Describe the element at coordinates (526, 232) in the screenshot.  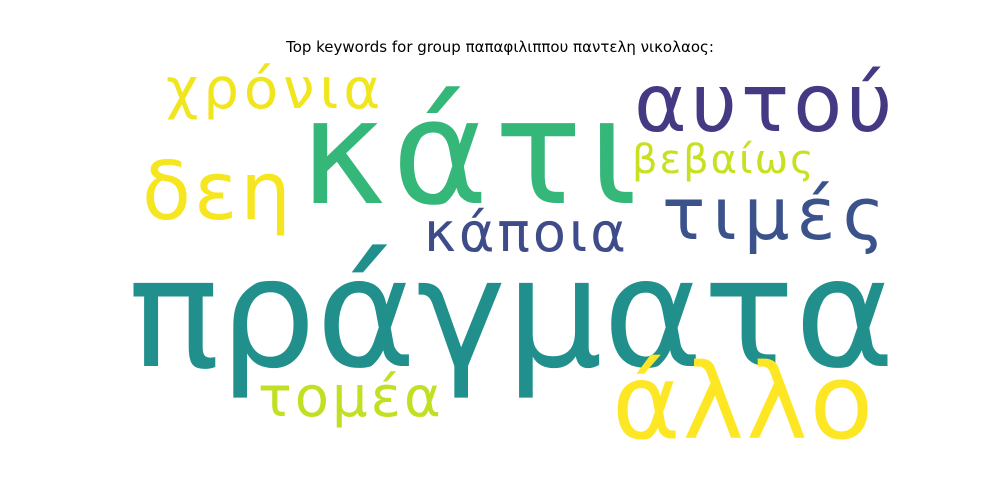
I see `word-cloud-word: κάποια` at that location.